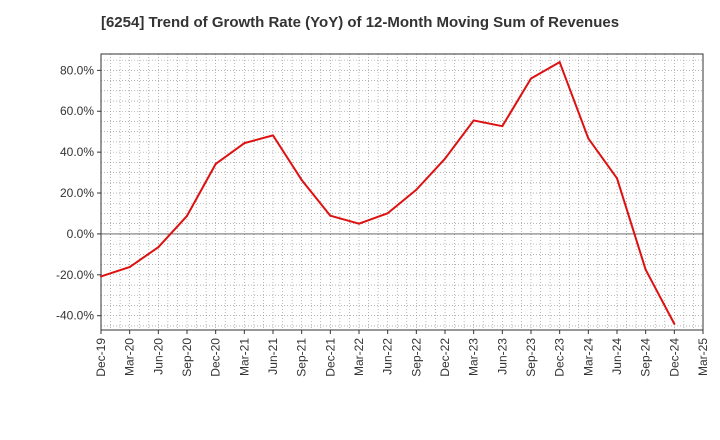  I want to click on y-tick-label: -20.0%, so click(75, 275).